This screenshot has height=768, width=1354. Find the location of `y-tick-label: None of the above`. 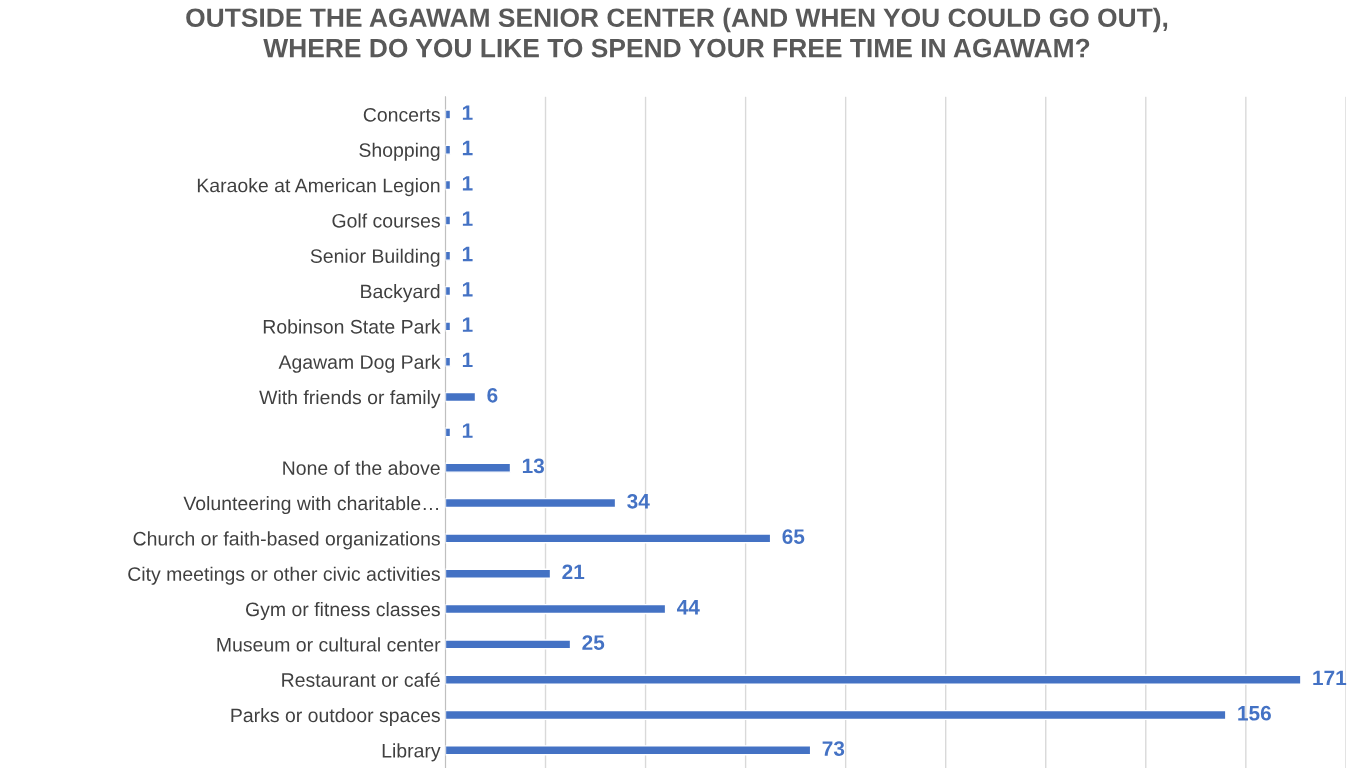

y-tick-label: None of the above is located at coordinates (361, 467).